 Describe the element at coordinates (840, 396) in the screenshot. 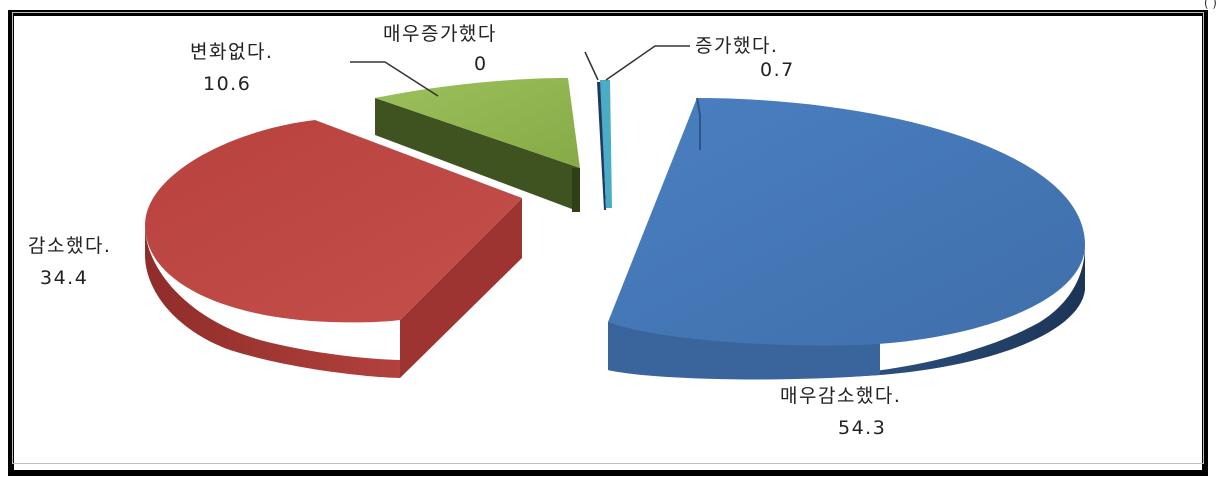

I see `label-매우감소했다: 매우감소했다.` at that location.